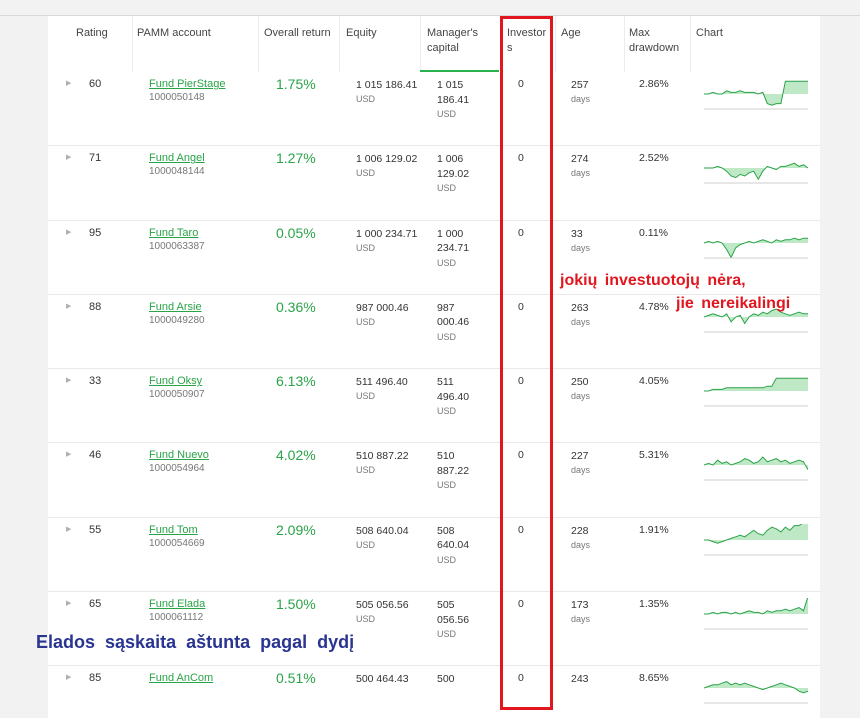  Describe the element at coordinates (176, 381) in the screenshot. I see `fund-name-link: Fund Oksy` at that location.